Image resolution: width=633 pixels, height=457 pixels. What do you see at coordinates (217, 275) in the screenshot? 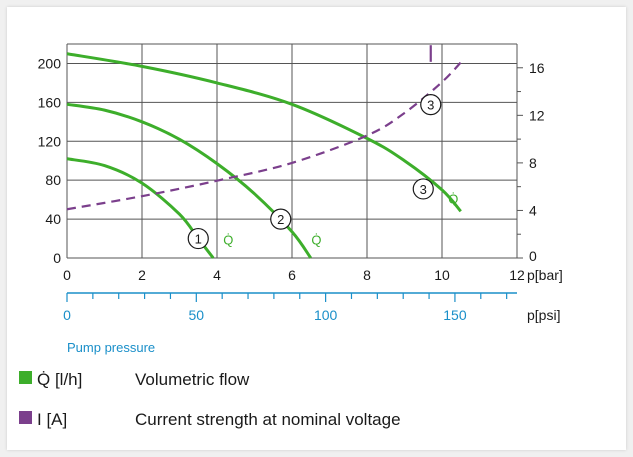
I see `x-tick-label: 4` at bounding box center [217, 275].